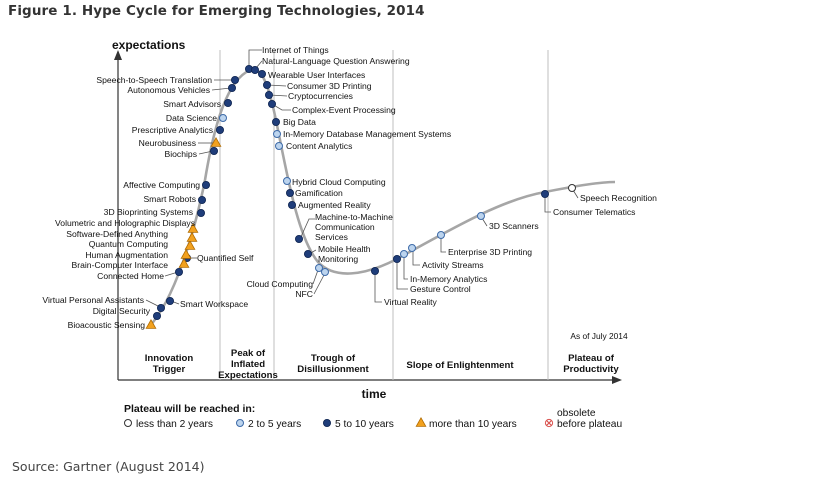 The image size is (834, 480). I want to click on speech-to-speech-translation-marker, so click(234, 80).